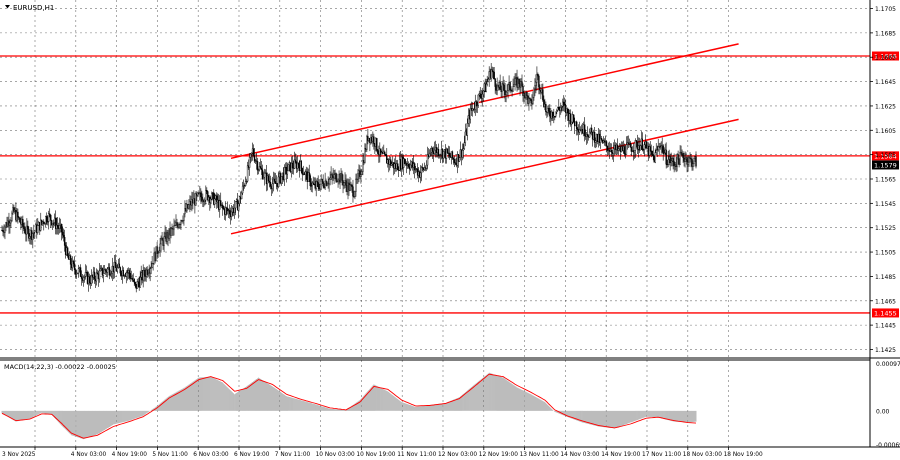  Describe the element at coordinates (29, 8) in the screenshot. I see `symbol-header: EURUSD,H1` at that location.